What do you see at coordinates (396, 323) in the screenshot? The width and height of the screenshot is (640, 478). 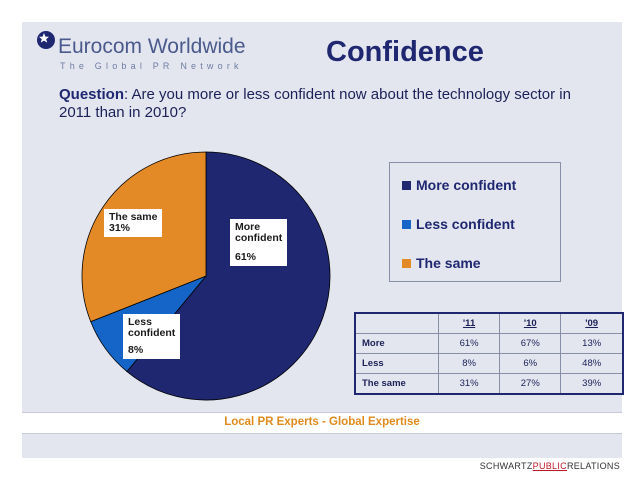 I see `table-corner` at bounding box center [396, 323].